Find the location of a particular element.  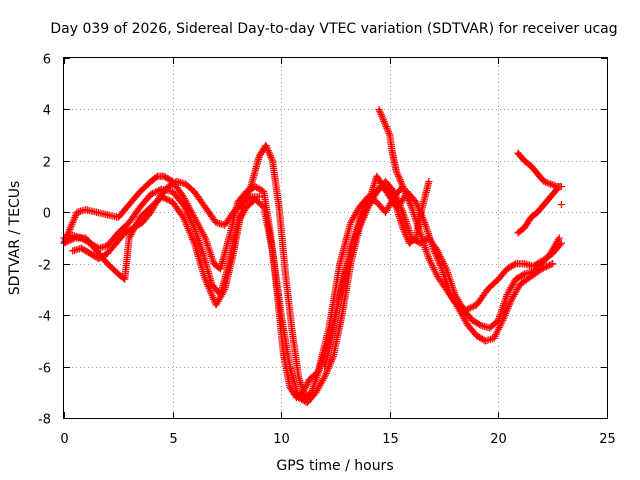

y-tick-label: 4 is located at coordinates (47, 111).